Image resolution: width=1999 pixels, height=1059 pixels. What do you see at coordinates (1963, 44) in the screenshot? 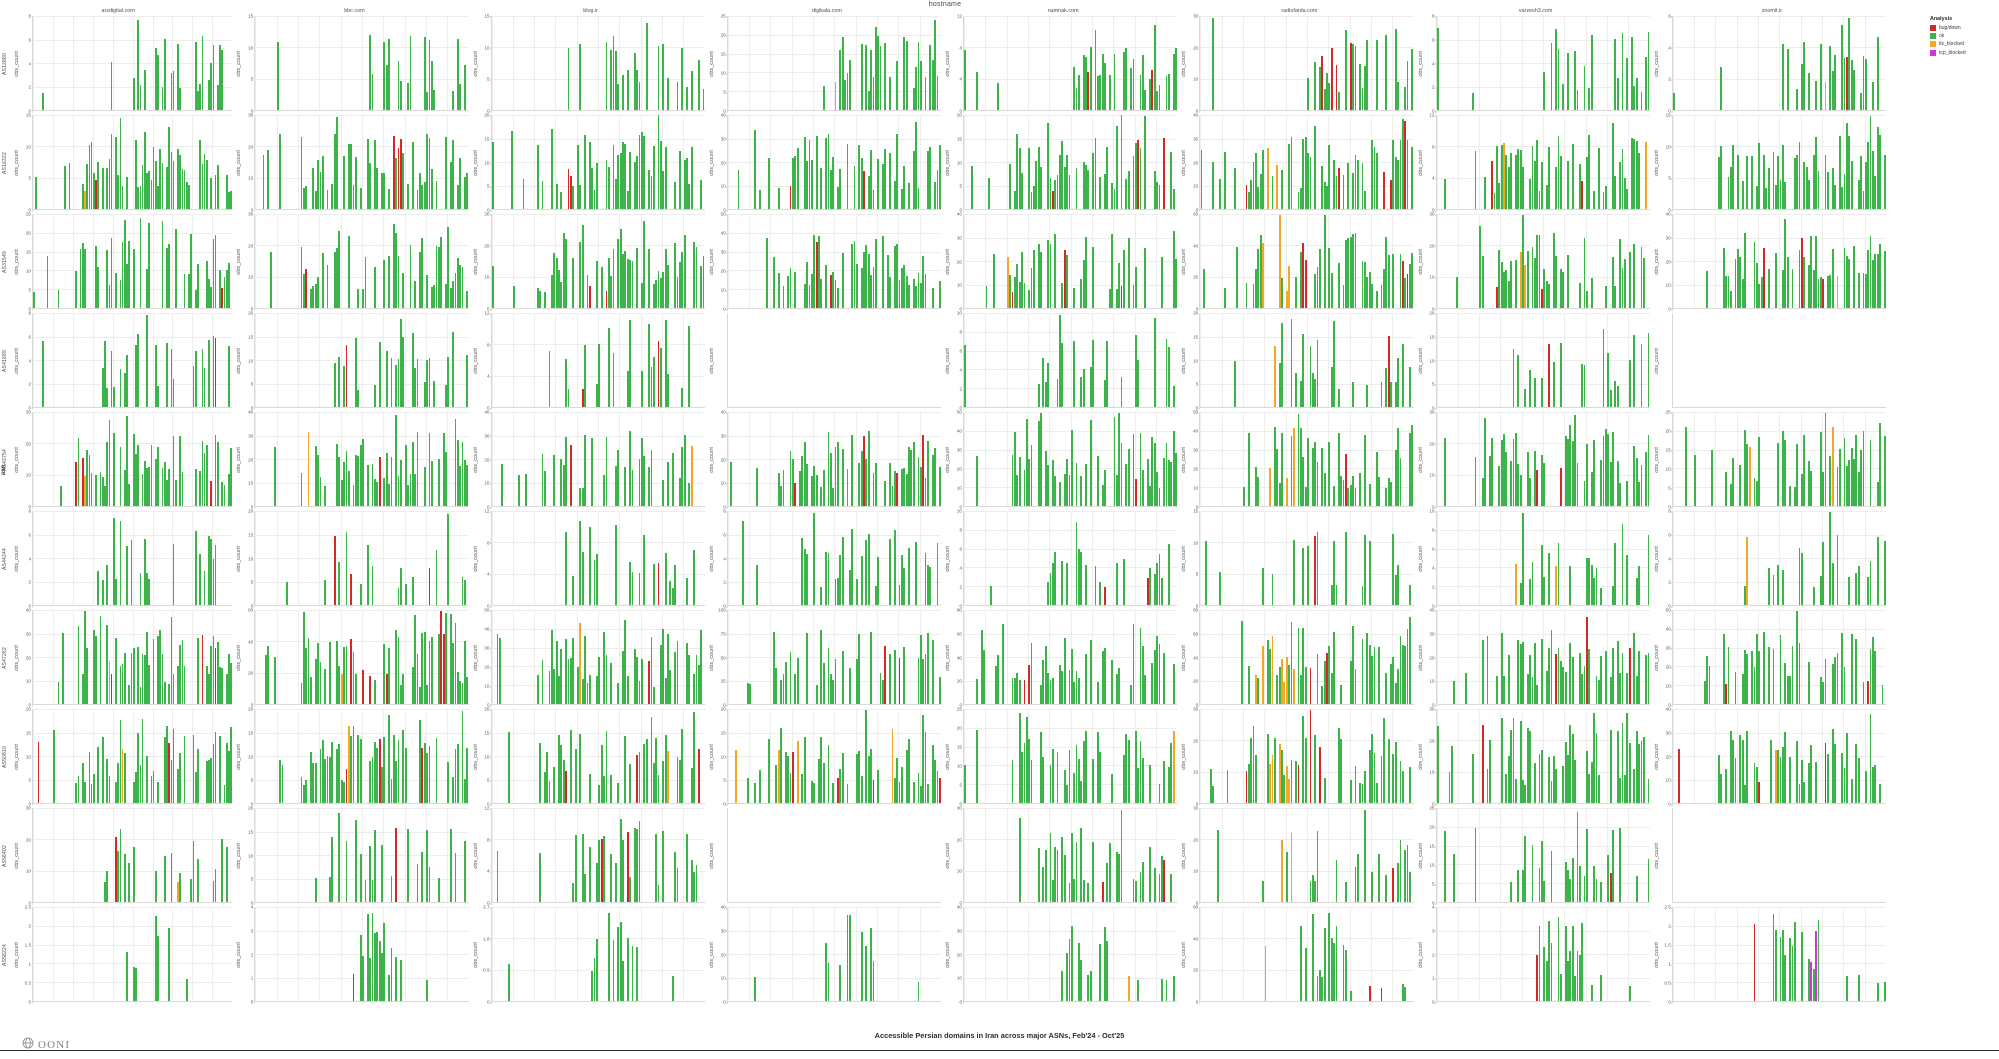
I see `legend-item: tls_blocked` at bounding box center [1963, 44].